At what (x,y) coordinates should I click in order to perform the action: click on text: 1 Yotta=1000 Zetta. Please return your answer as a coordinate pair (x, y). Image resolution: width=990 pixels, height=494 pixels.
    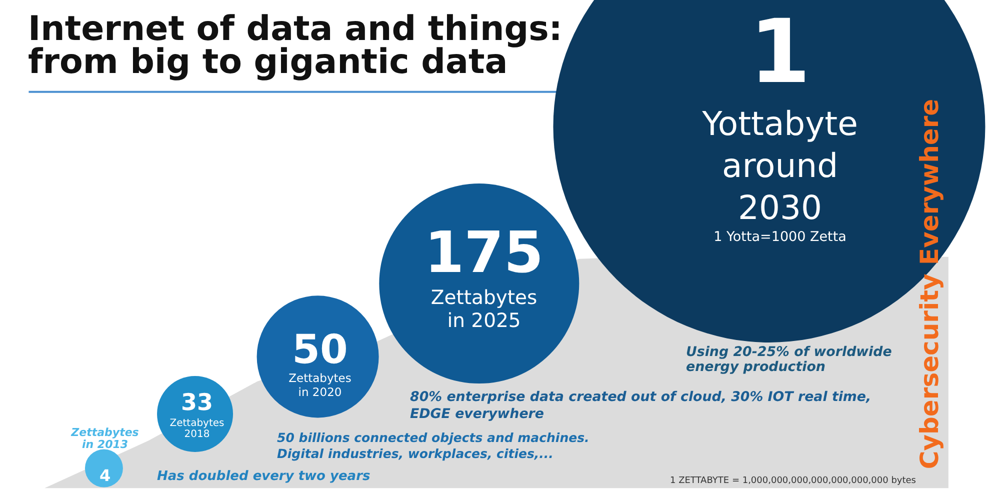
    Looking at the image, I should click on (780, 237).